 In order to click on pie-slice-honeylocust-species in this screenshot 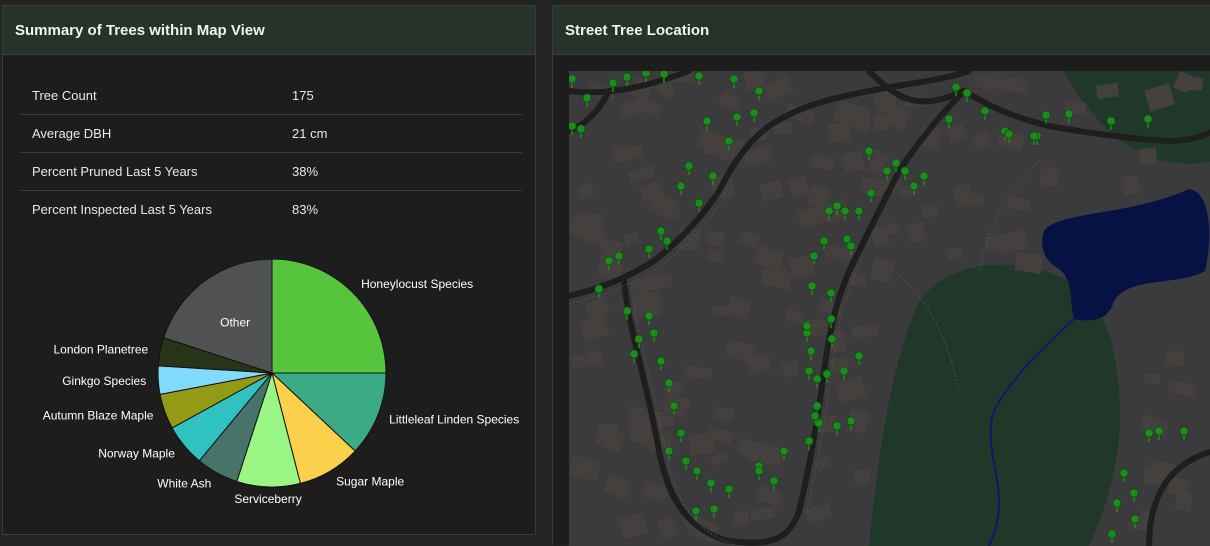, I will do `click(329, 316)`.